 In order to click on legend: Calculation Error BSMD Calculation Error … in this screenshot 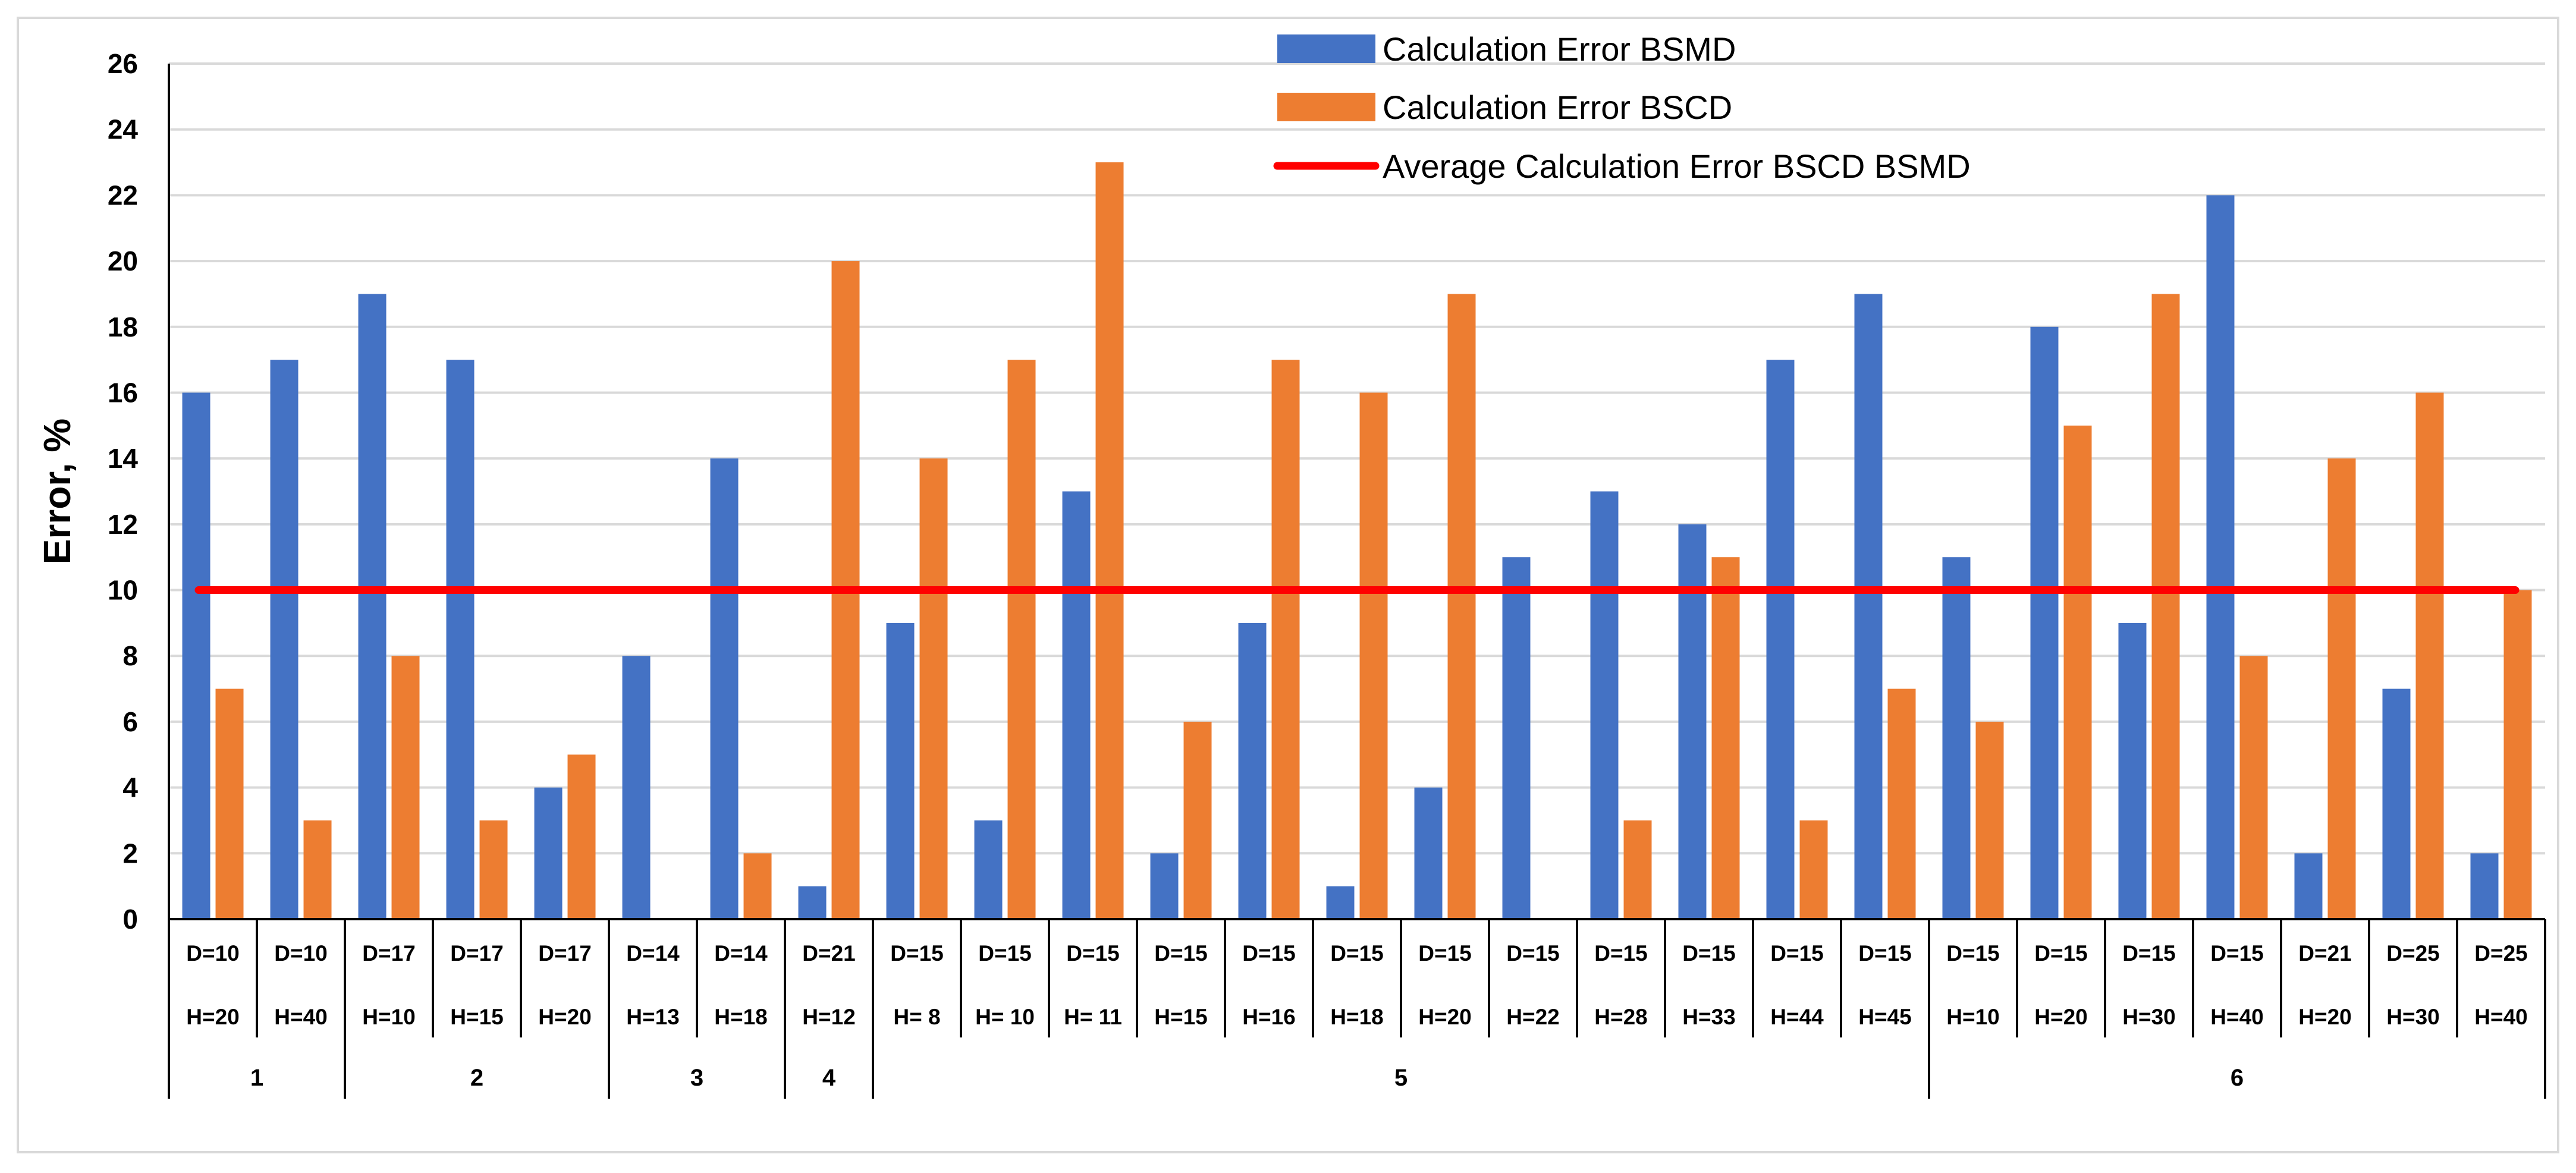, I will do `click(1622, 107)`.